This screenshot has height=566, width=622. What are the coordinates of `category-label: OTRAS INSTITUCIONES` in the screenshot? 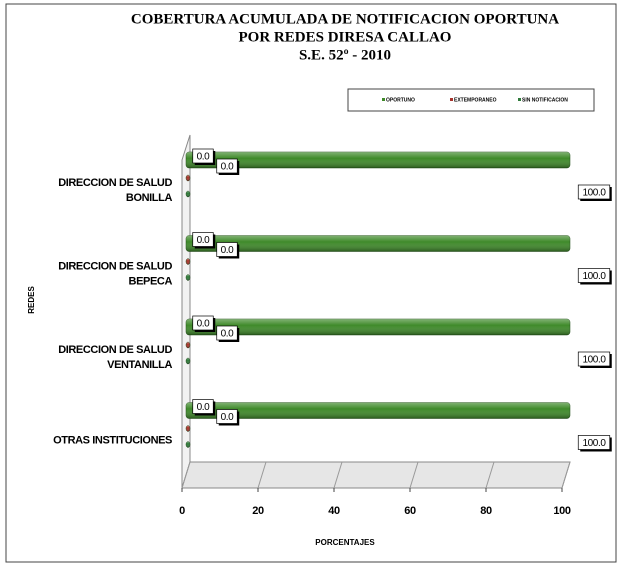 It's located at (112, 440).